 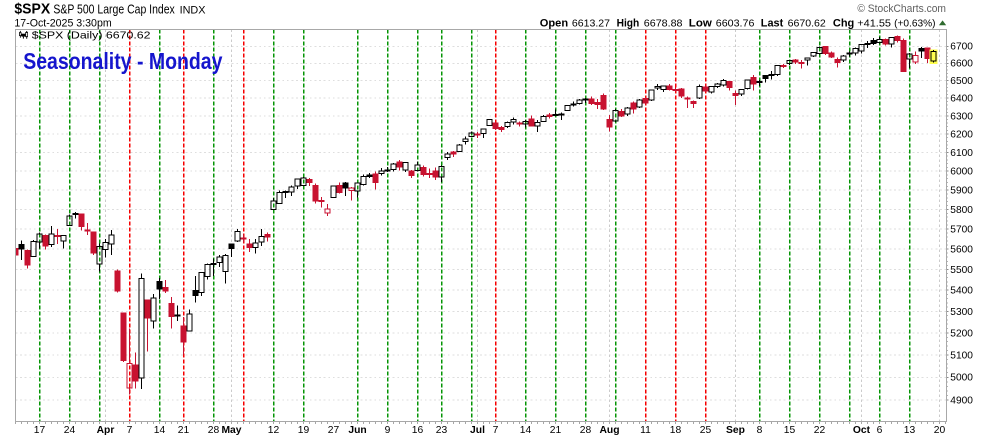 I want to click on svg-text: 5400, so click(x=961, y=291).